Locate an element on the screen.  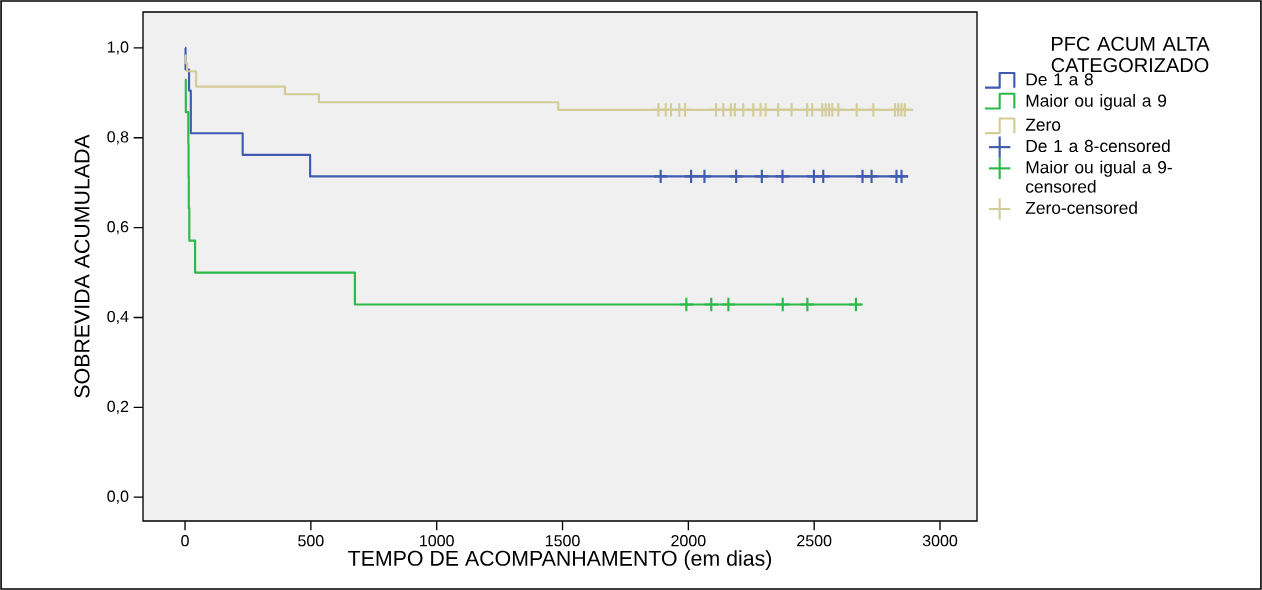
x-tick-label: 3000 is located at coordinates (940, 541).